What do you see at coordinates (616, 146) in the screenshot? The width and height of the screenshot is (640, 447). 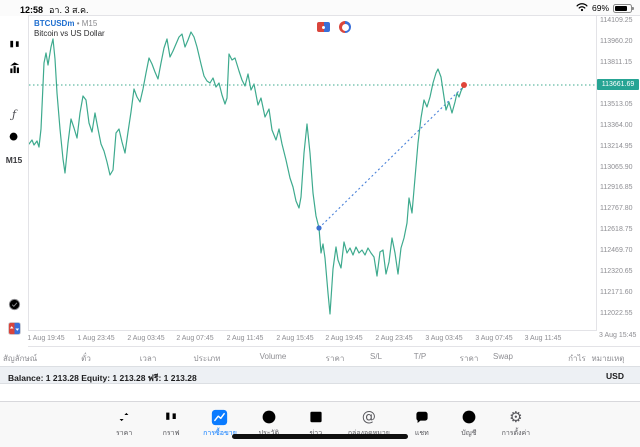 I see `price-tick: 113214.95` at bounding box center [616, 146].